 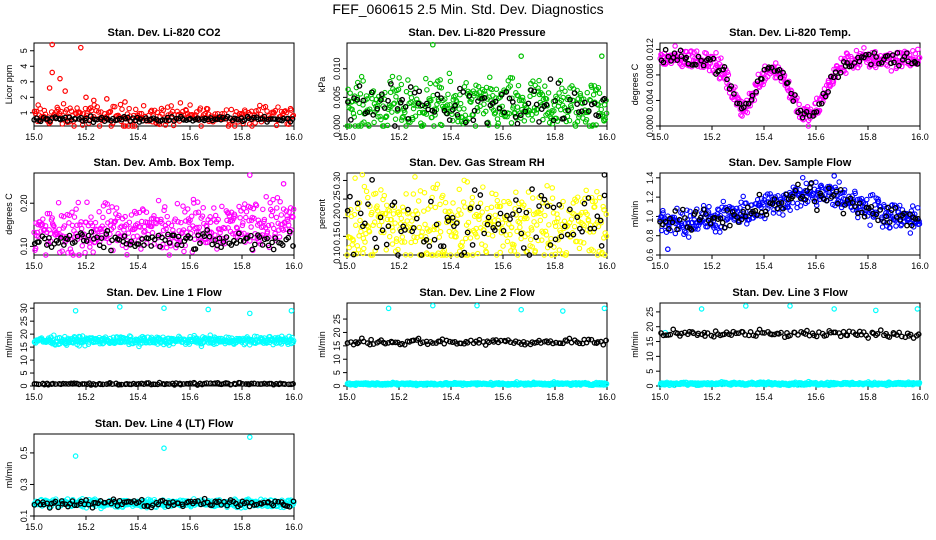 I want to click on y-tick-label: 0.000, so click(x=650, y=126).